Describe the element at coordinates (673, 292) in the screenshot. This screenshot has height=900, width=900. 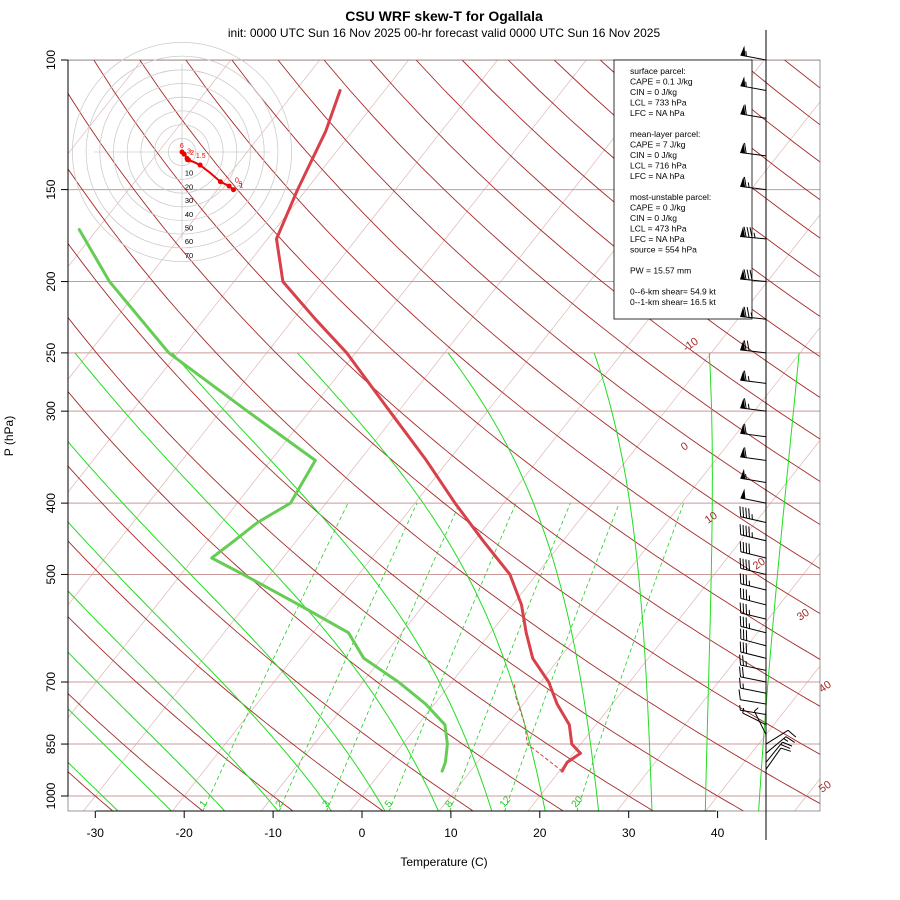
I see `info-line: 0--6-km shear= 54.9 kt` at that location.